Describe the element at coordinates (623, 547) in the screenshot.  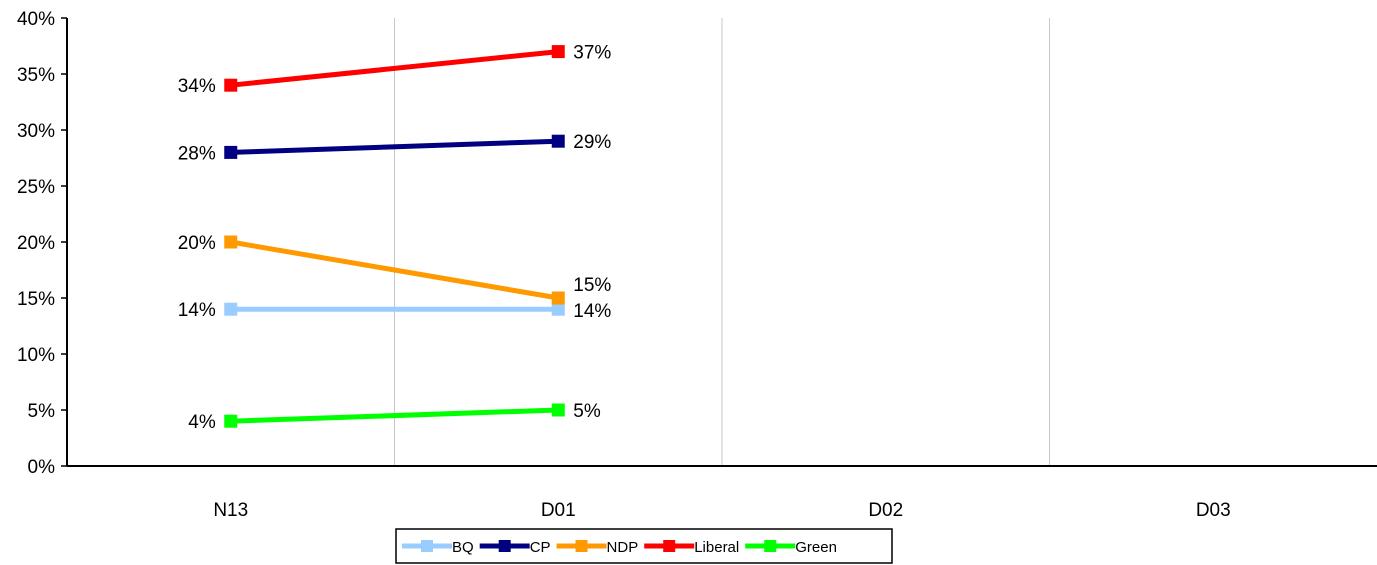
I see `legend-label: NDP` at that location.